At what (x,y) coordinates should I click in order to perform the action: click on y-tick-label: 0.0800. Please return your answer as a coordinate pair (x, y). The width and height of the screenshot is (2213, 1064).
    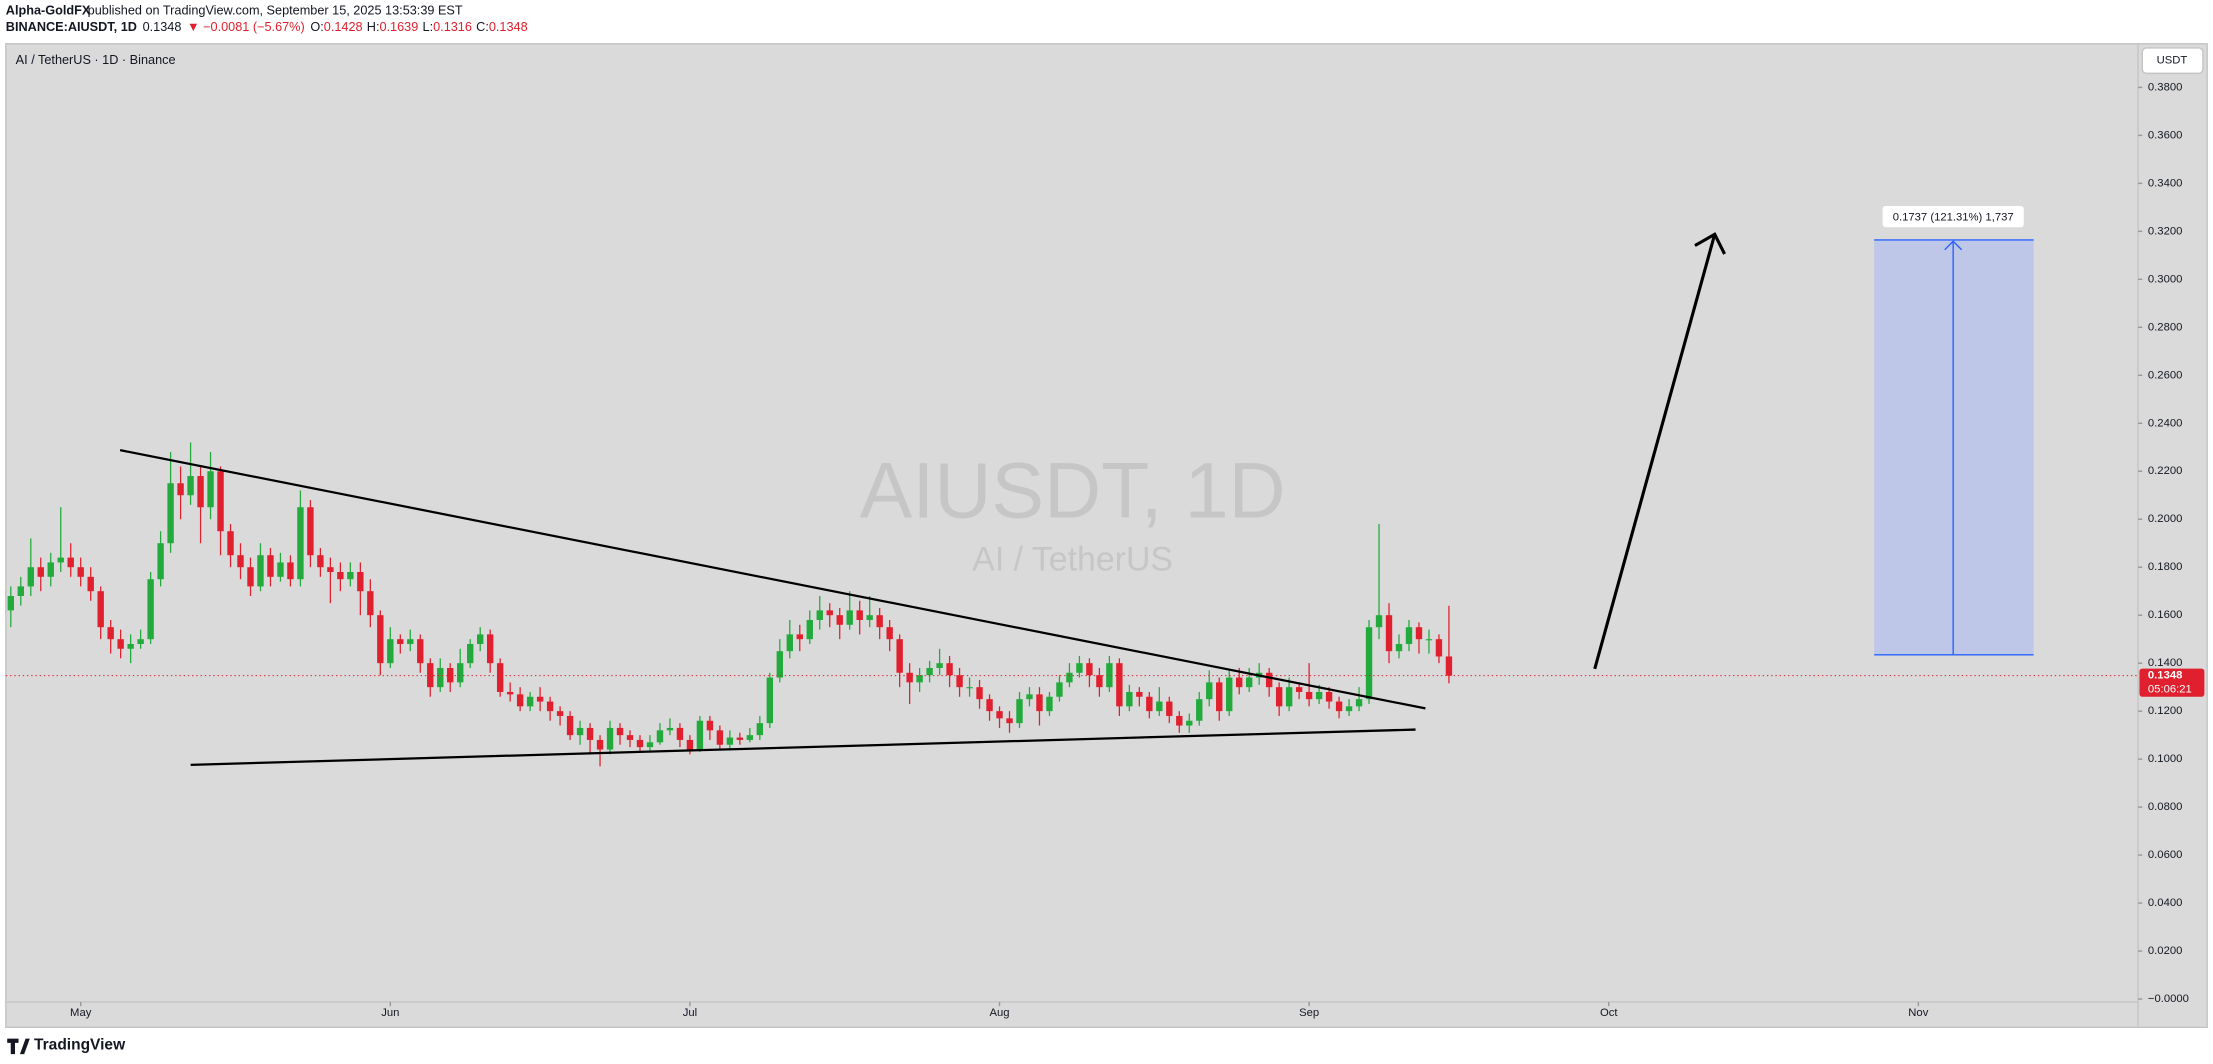
    Looking at the image, I should click on (2165, 807).